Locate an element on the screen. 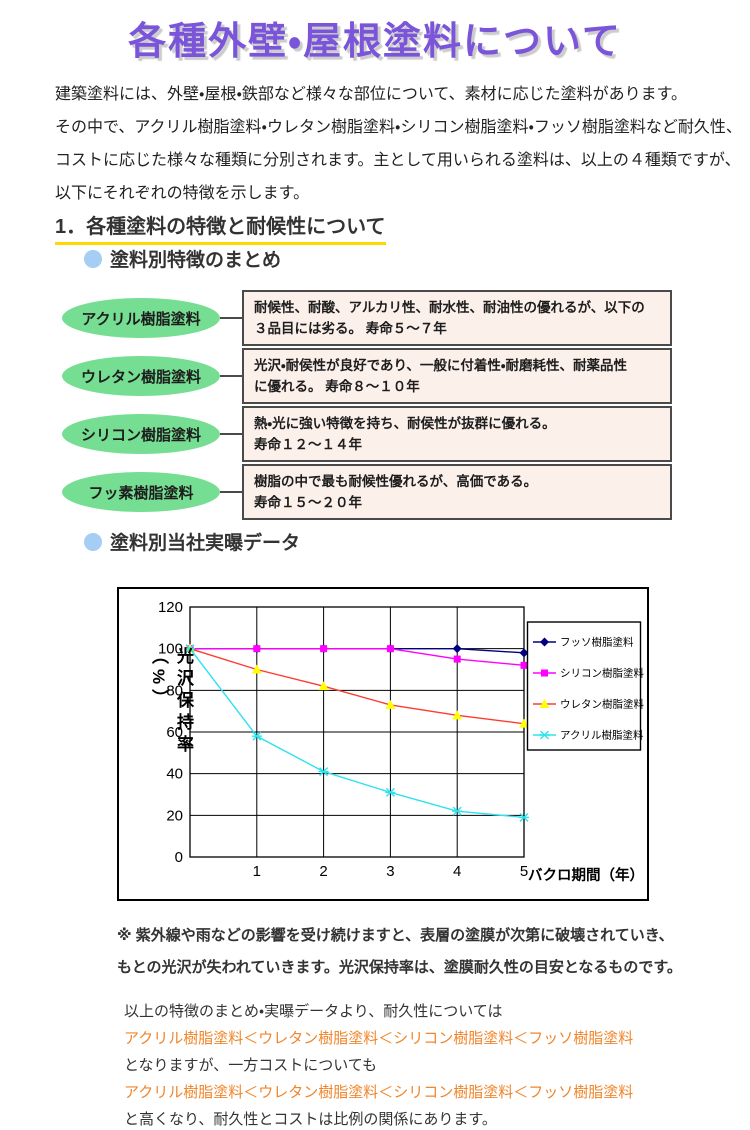 The width and height of the screenshot is (750, 1130). svg-text: ウレタン樹脂塗料 is located at coordinates (602, 704).